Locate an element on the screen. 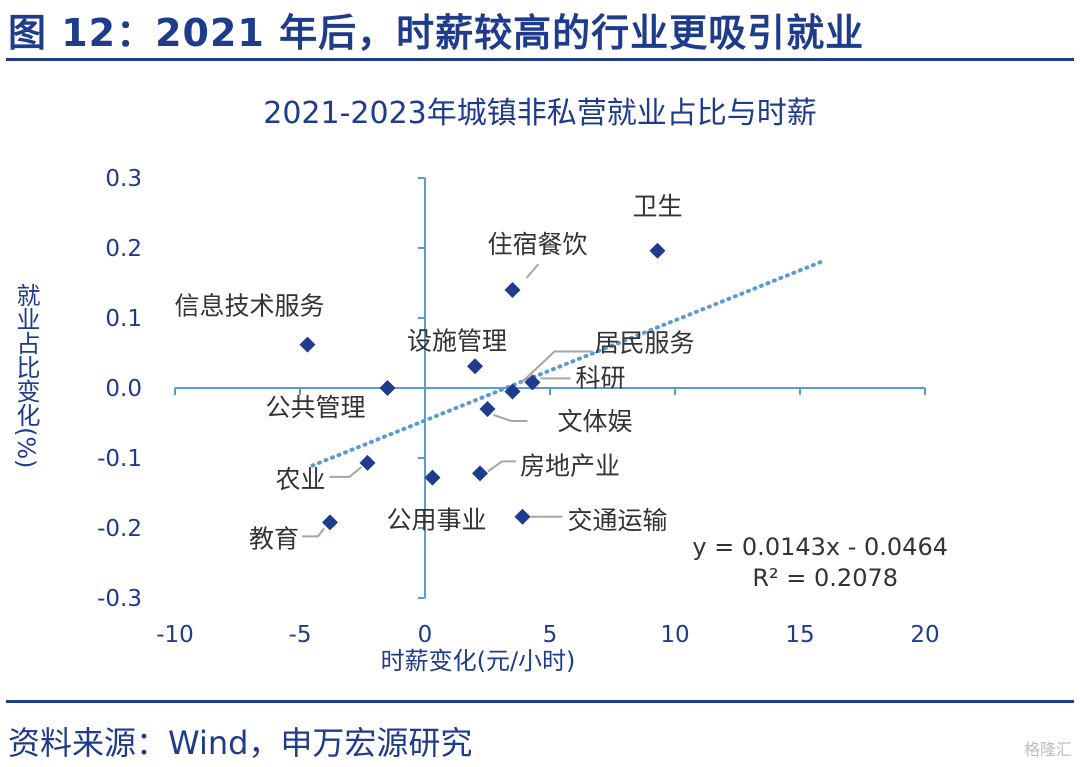 The height and width of the screenshot is (767, 1080). y-axis-title: 就业占比变化(%) is located at coordinates (26, 376).